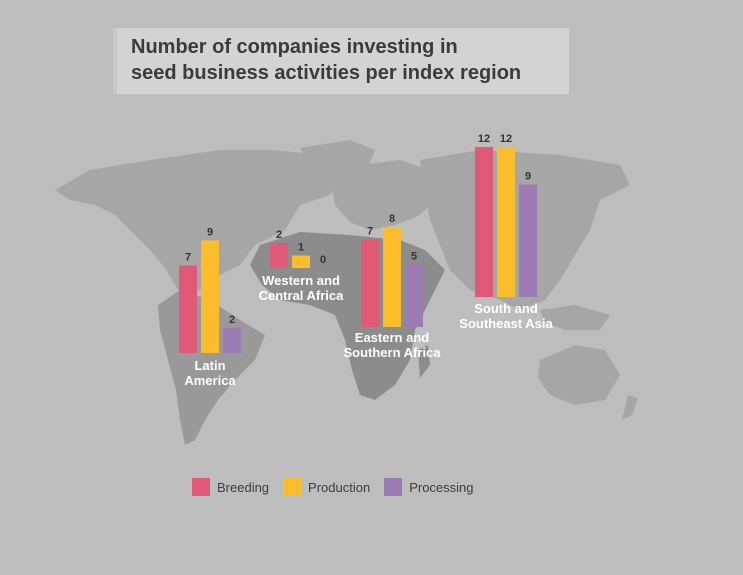 The width and height of the screenshot is (743, 575). I want to click on legend-label-production: Production, so click(339, 487).